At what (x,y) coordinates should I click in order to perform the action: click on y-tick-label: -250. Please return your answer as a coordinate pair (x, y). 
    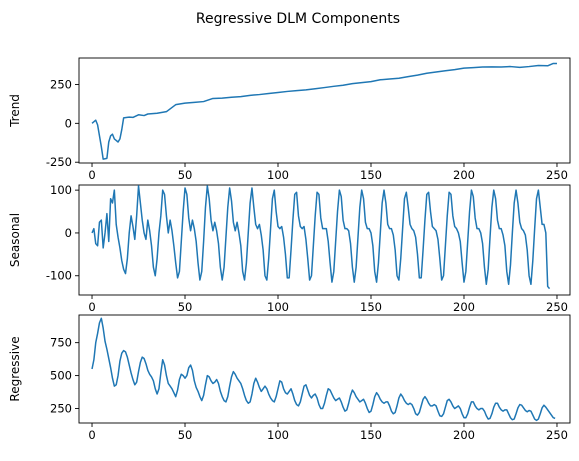
    Looking at the image, I should click on (59, 162).